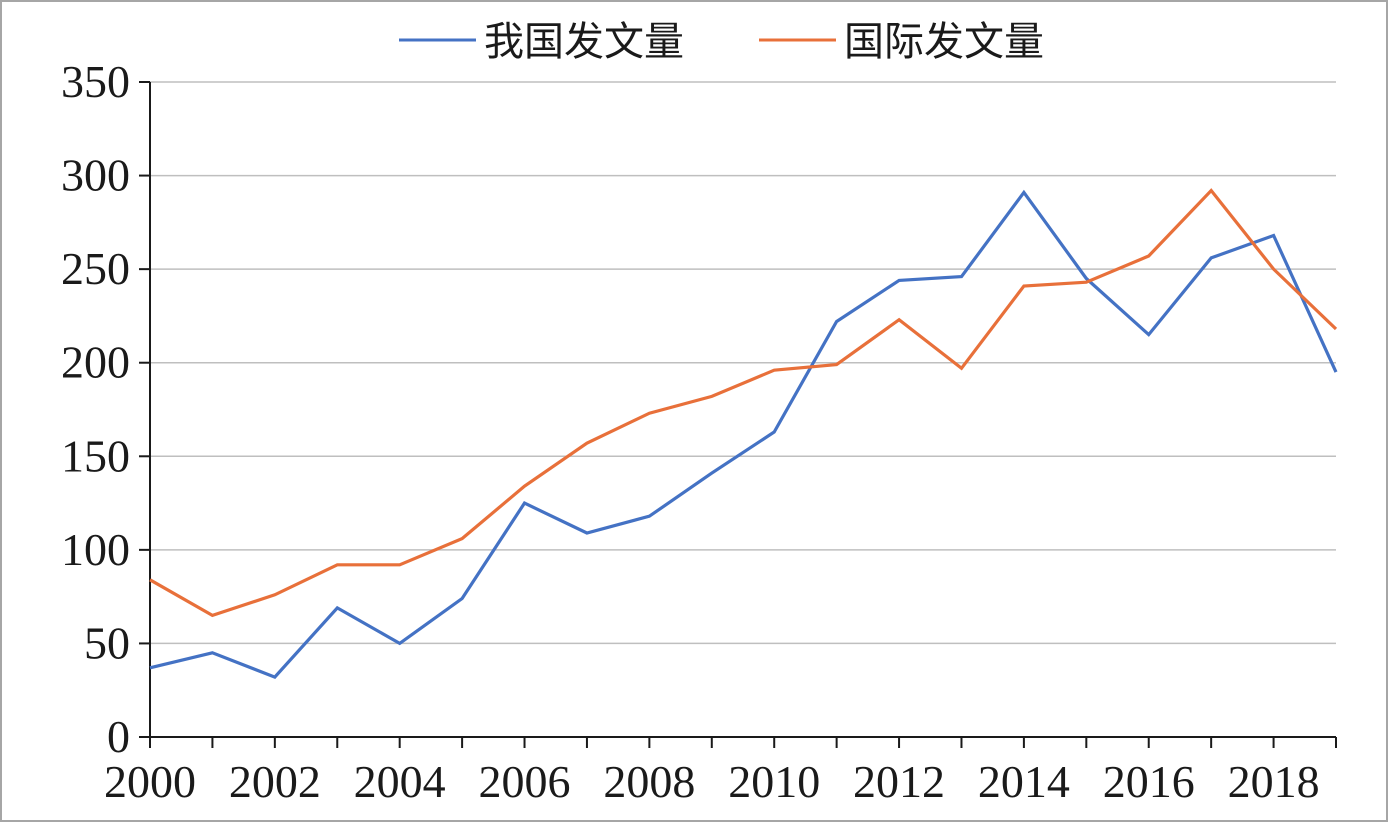 The height and width of the screenshot is (822, 1388). I want to click on legend: 我国发文量 国际发文量, so click(721, 42).